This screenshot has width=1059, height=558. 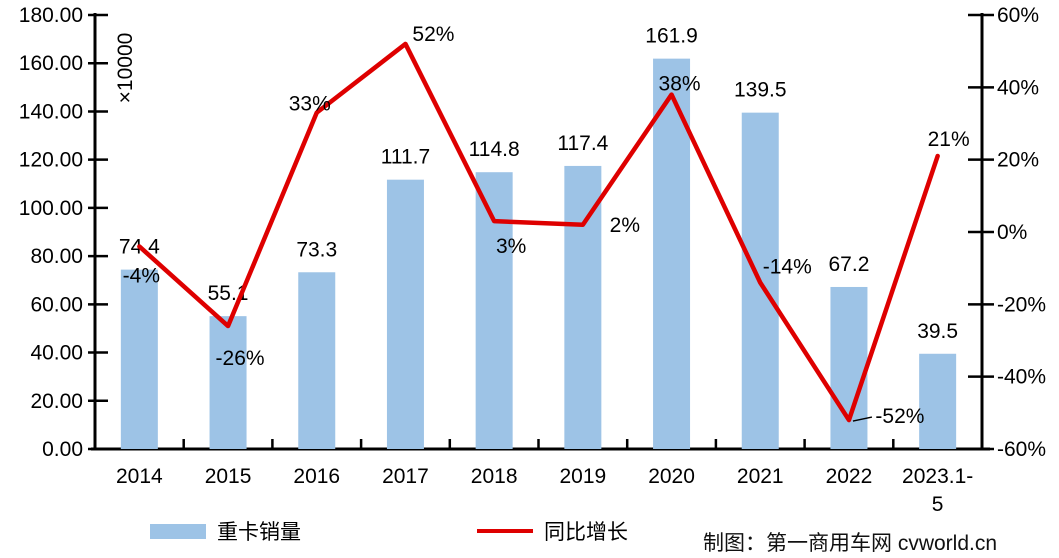 What do you see at coordinates (51, 15) in the screenshot?
I see `left-axis-tick-label: 180.00` at bounding box center [51, 15].